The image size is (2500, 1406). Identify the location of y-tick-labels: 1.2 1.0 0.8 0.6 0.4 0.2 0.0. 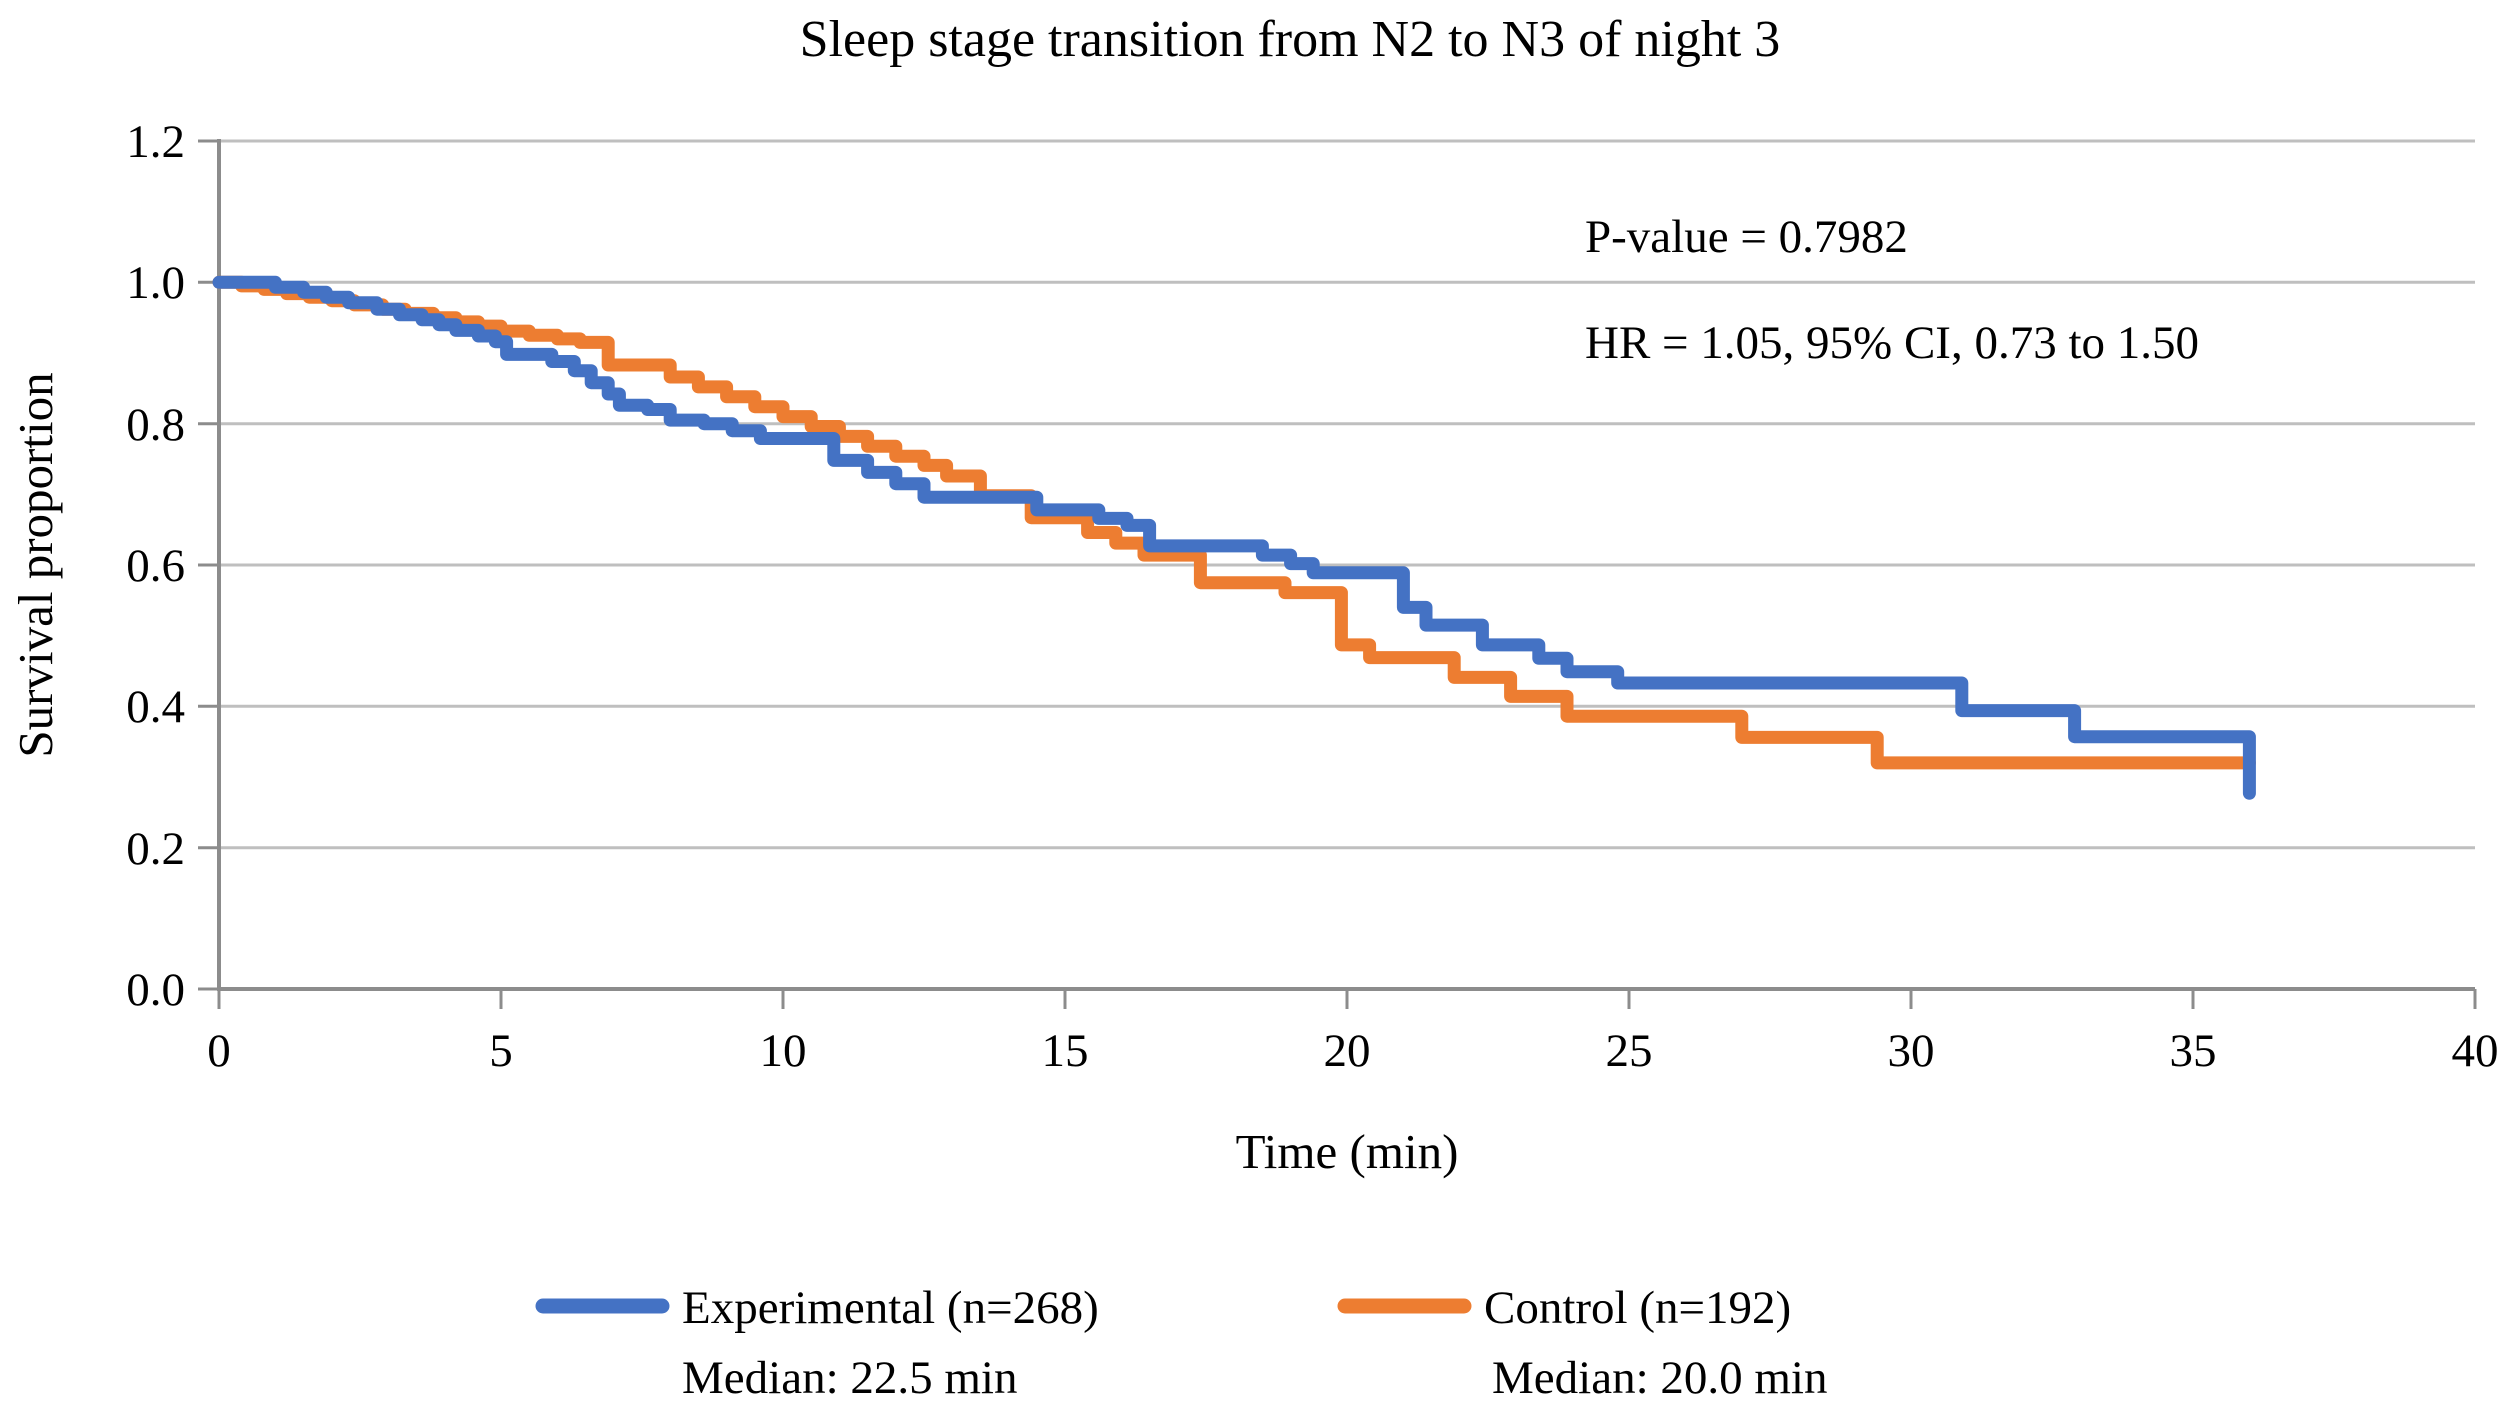
(155, 566).